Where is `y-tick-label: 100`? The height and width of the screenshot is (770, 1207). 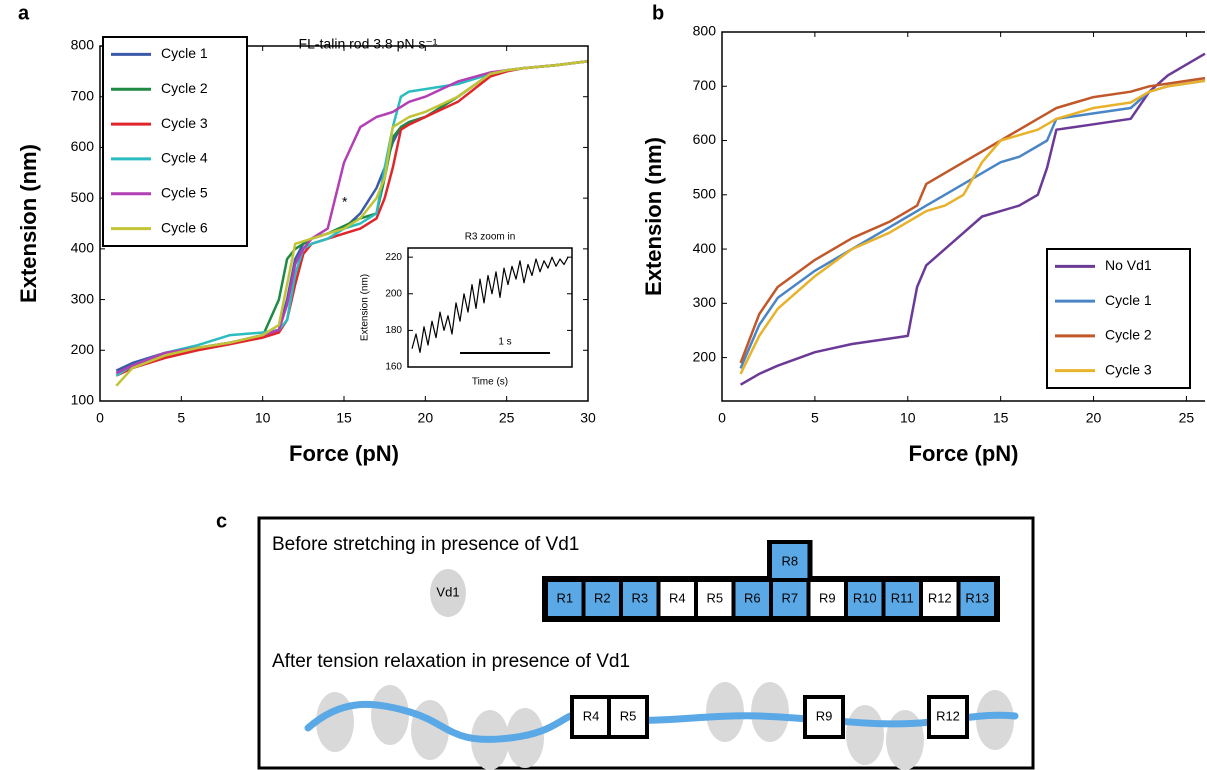 y-tick-label: 100 is located at coordinates (83, 400).